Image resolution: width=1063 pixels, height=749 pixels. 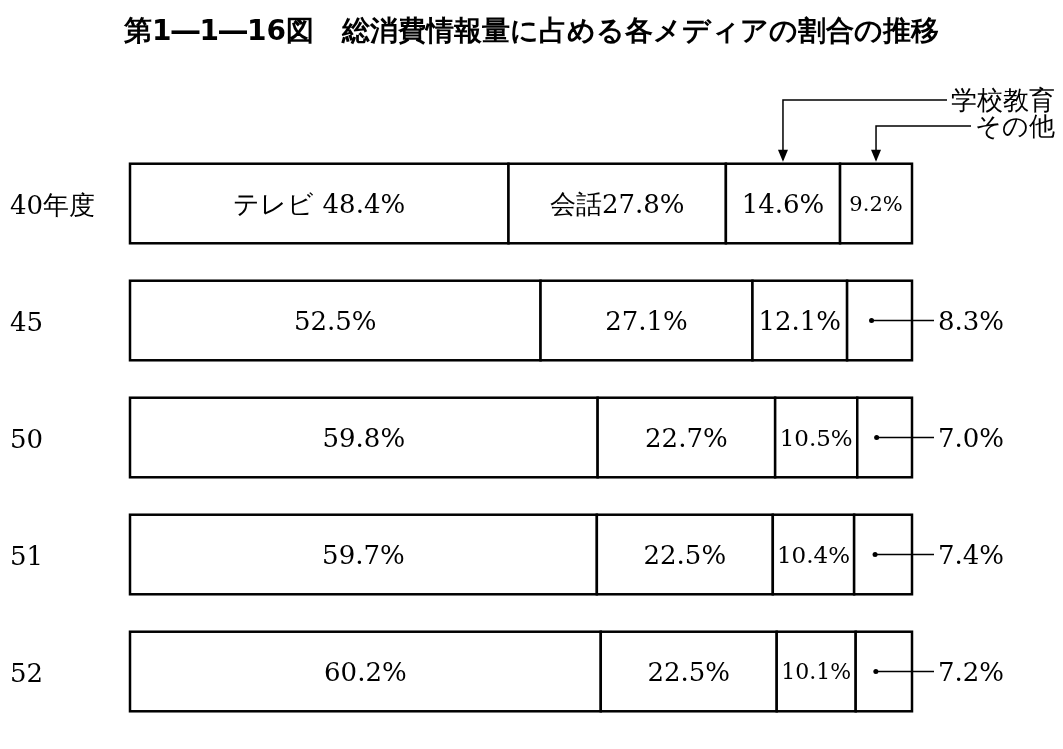 What do you see at coordinates (816, 437) in the screenshot?
I see `data-label: 10.5%` at bounding box center [816, 437].